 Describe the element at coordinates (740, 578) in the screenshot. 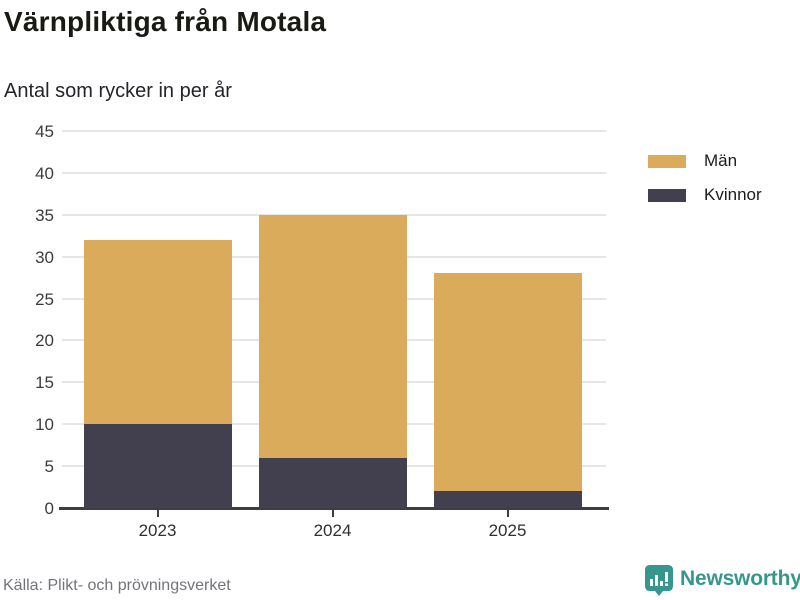

I see `brand-name: Newsworthy` at that location.